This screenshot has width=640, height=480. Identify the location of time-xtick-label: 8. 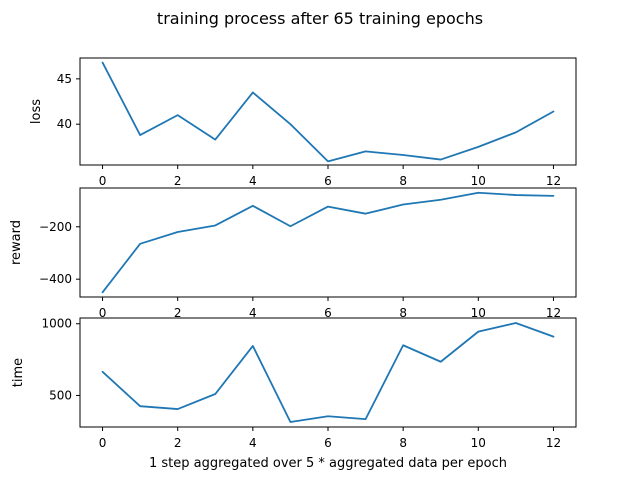
(403, 443).